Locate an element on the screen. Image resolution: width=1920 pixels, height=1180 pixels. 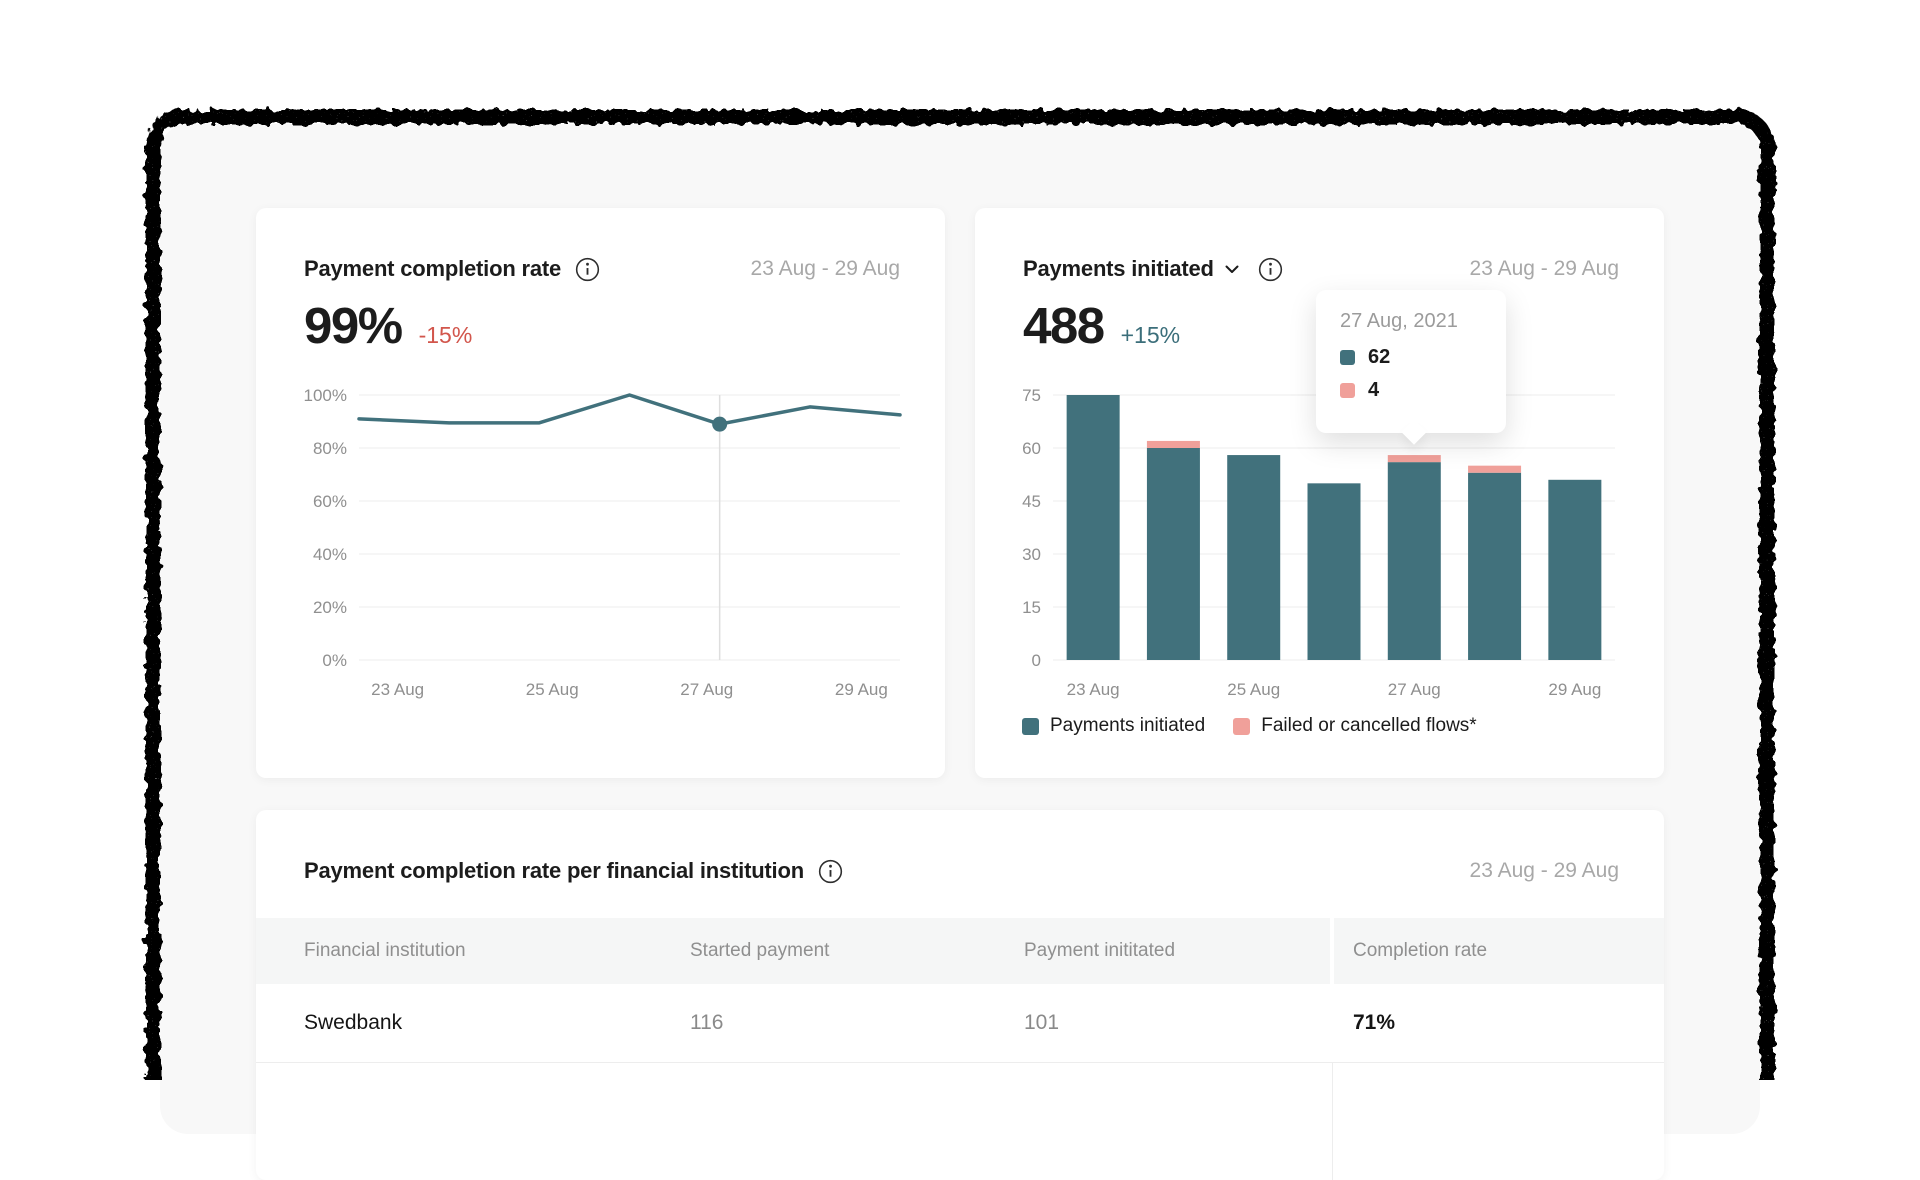
card-title: Payment completion rate is located at coordinates (433, 268).